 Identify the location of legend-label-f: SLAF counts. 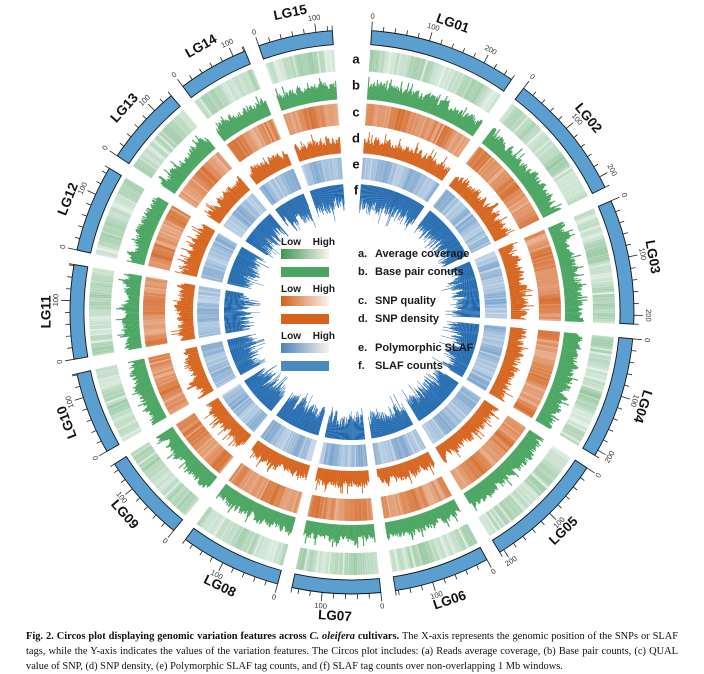
(409, 366).